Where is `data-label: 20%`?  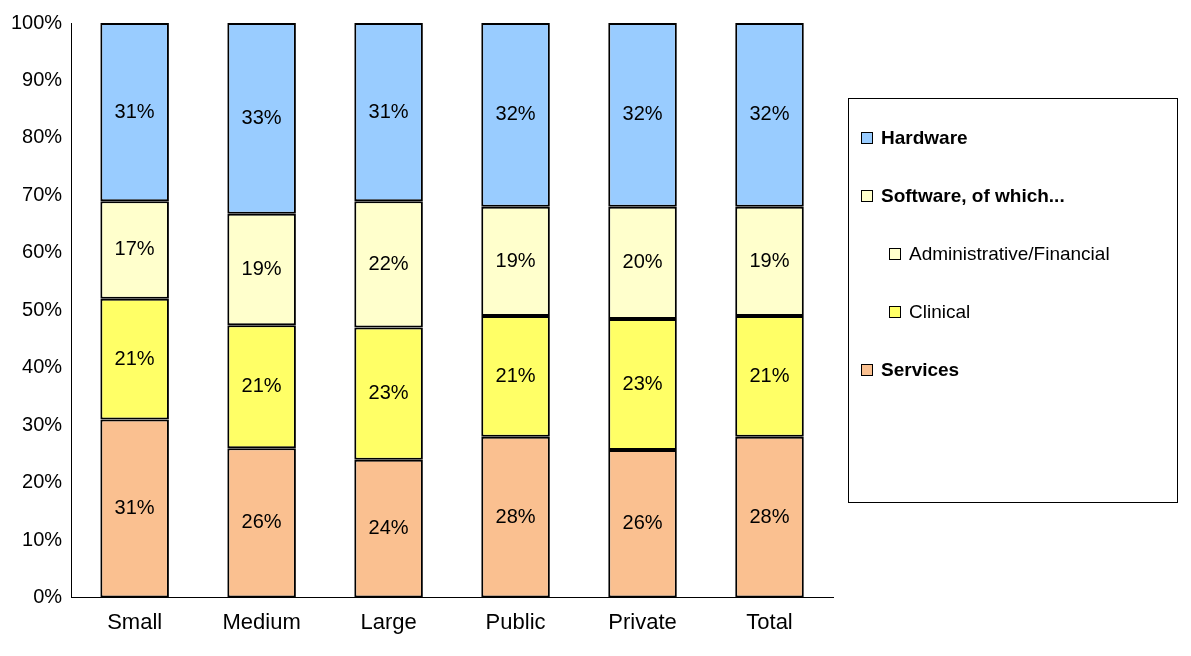 data-label: 20% is located at coordinates (642, 261).